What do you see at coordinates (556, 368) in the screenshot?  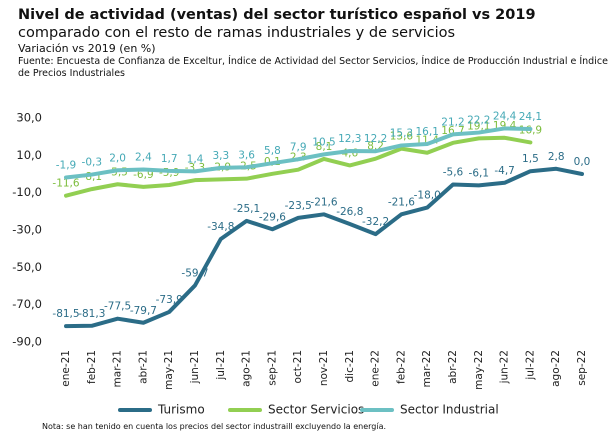 I see `x-tick-label: ago-22` at bounding box center [556, 368].